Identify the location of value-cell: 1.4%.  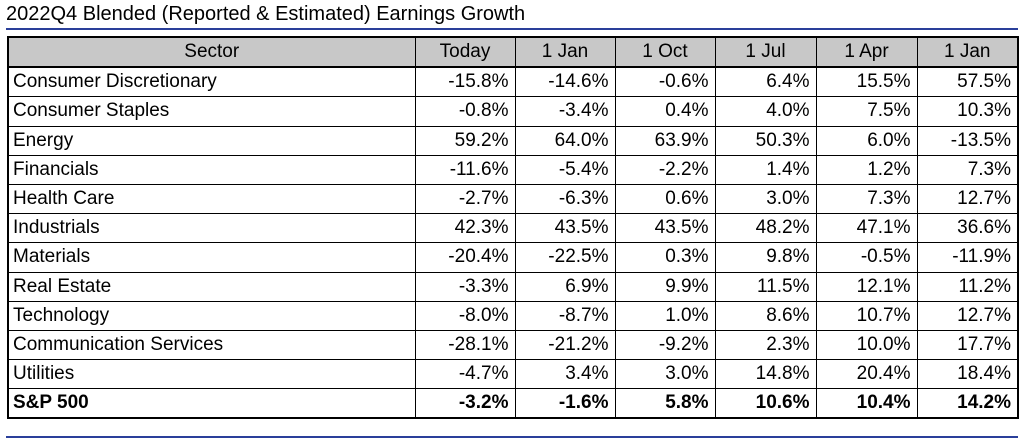
(765, 169).